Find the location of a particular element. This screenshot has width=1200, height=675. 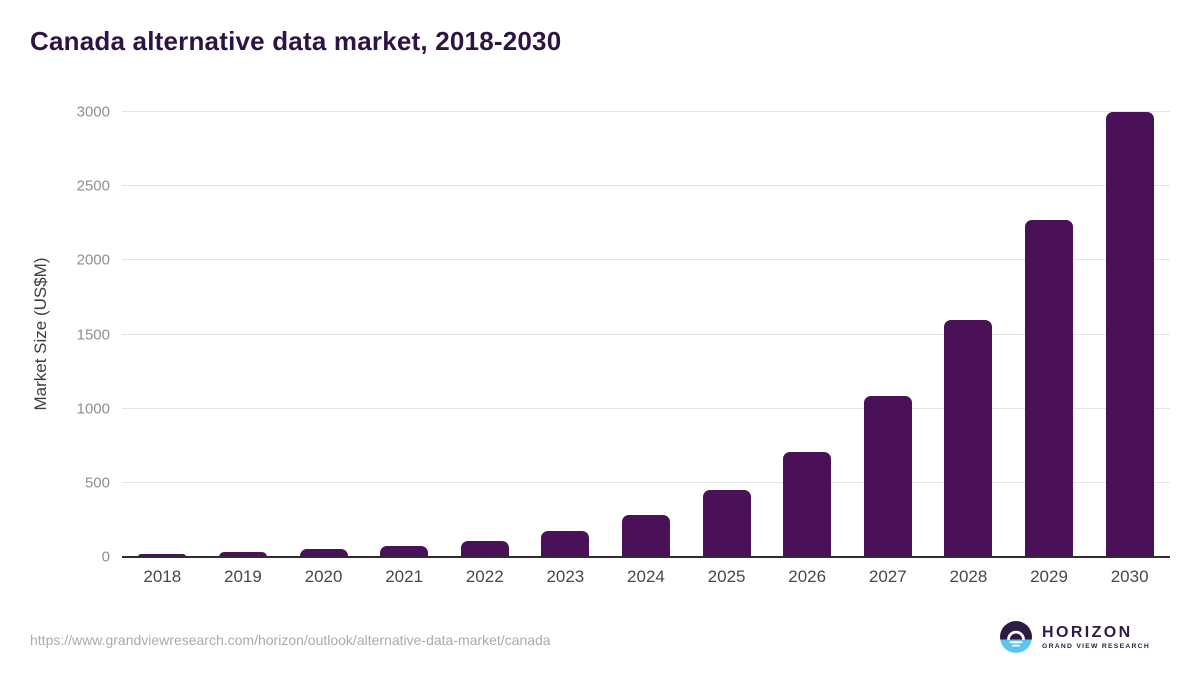

gridline-2000 is located at coordinates (646, 260).